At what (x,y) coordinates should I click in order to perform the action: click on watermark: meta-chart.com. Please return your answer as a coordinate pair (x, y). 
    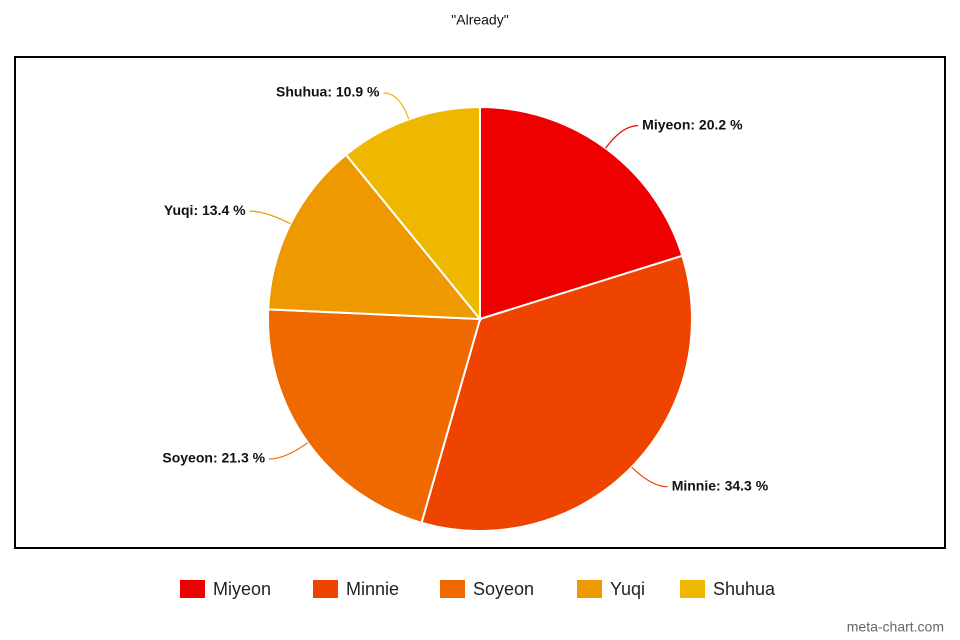
    Looking at the image, I should click on (895, 627).